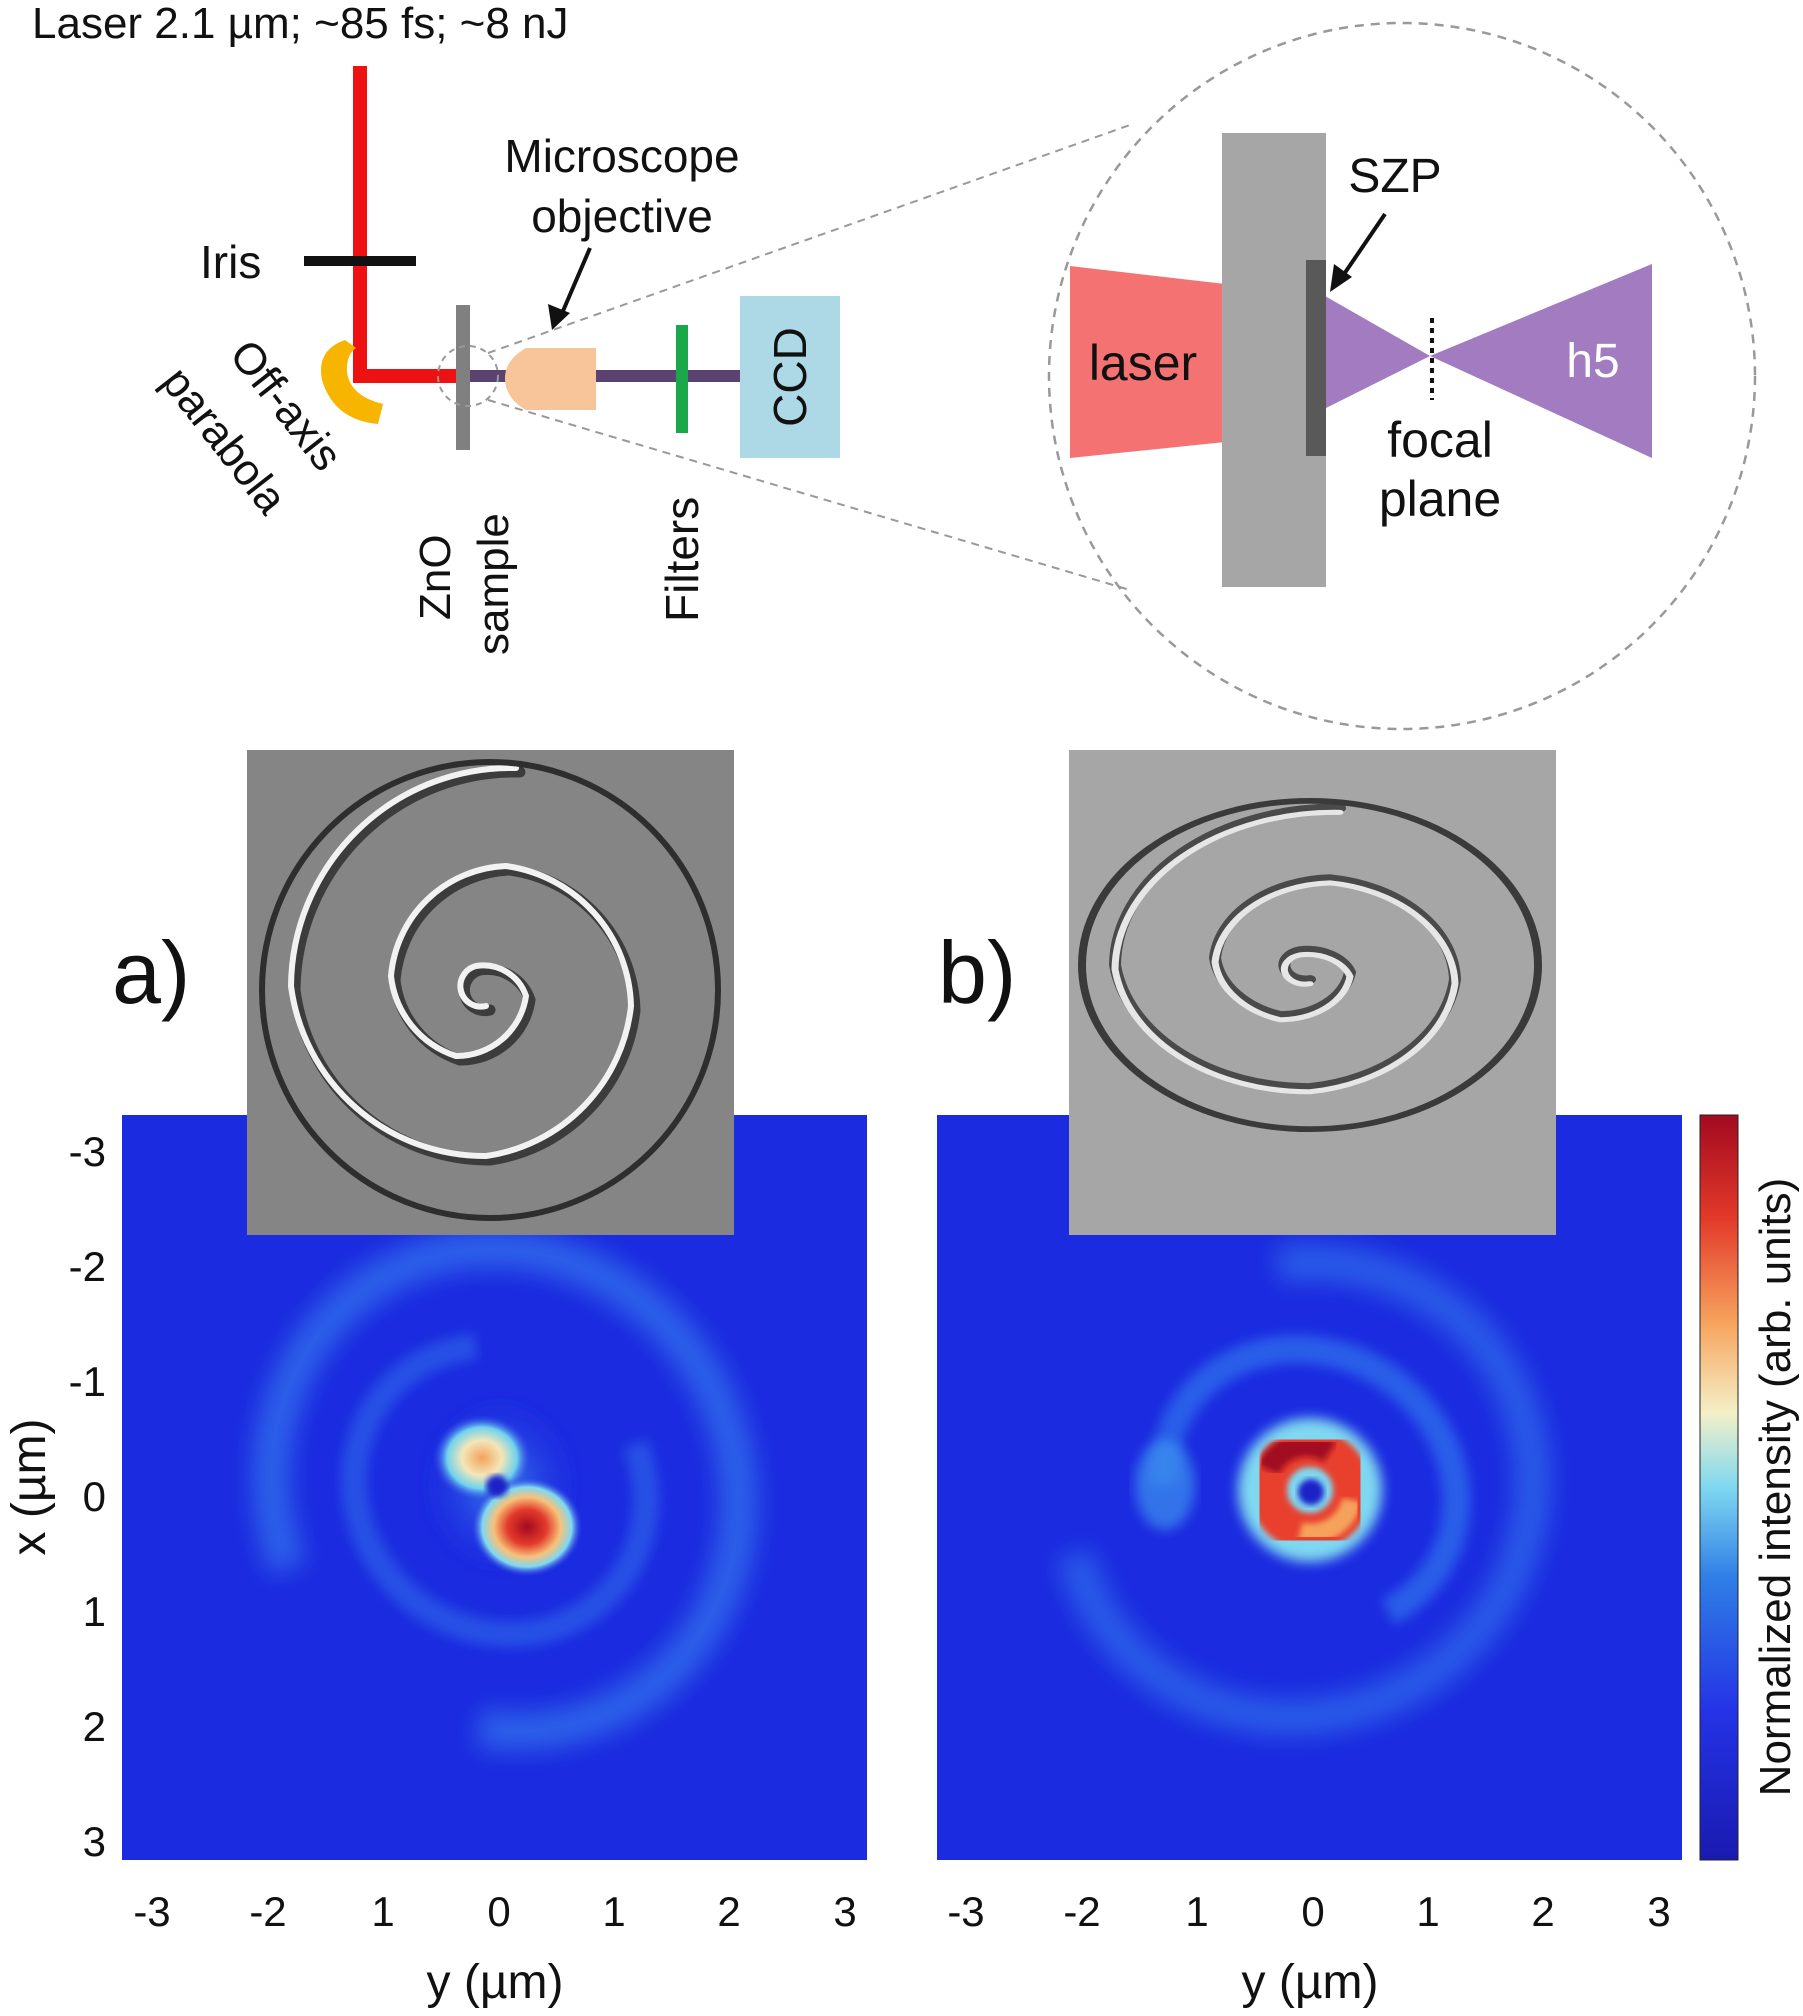 This screenshot has height=2016, width=1803. I want to click on y-tick: 2, so click(94, 1726).